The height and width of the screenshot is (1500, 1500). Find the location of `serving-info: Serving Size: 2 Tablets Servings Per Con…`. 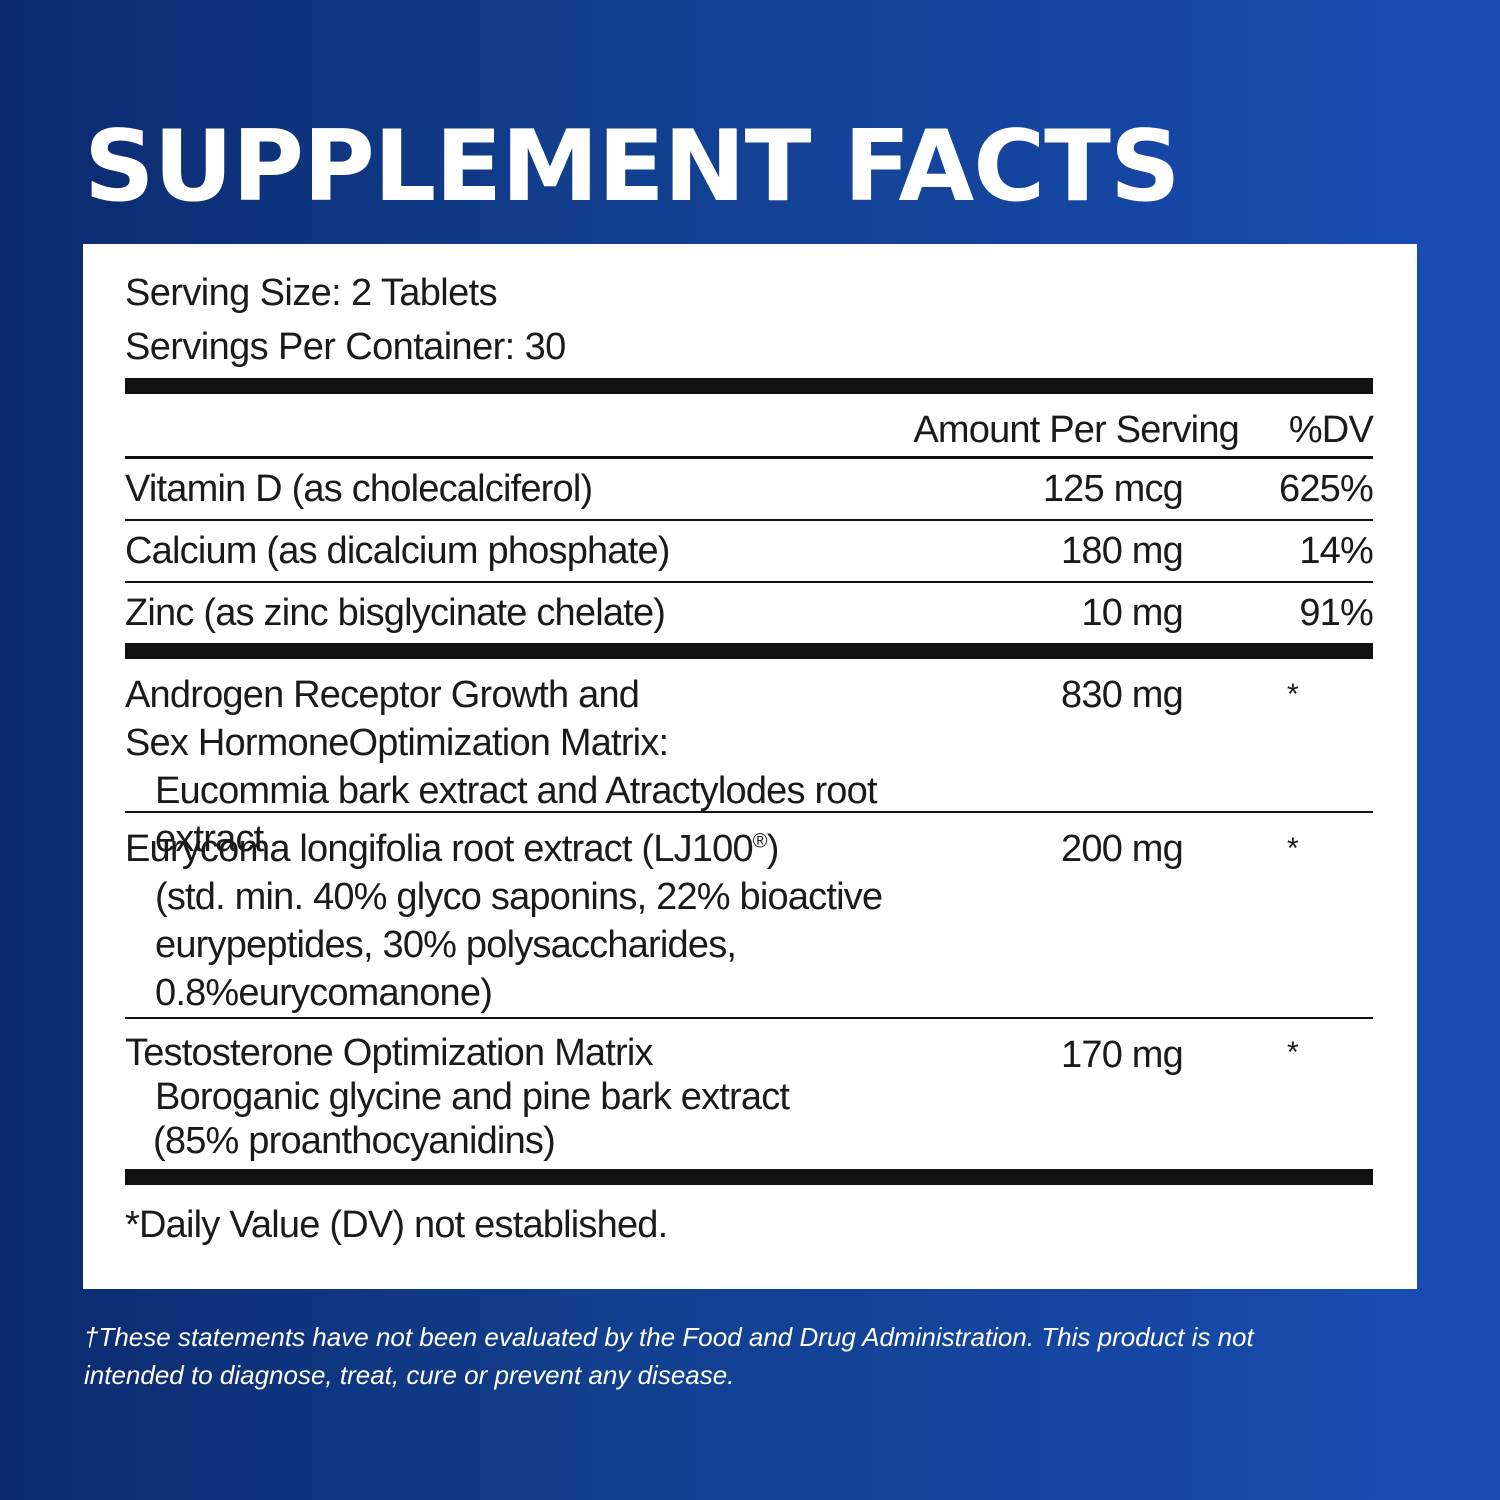

serving-info: Serving Size: 2 Tablets Servings Per Con… is located at coordinates (749, 322).